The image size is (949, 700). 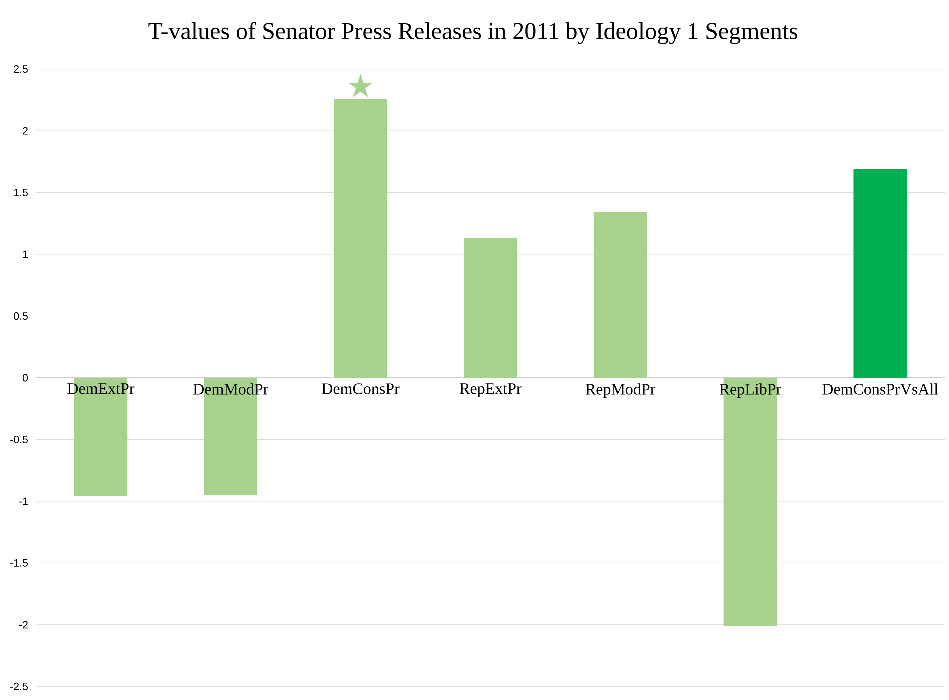 I want to click on y-tick-label: -2, so click(x=23, y=625).